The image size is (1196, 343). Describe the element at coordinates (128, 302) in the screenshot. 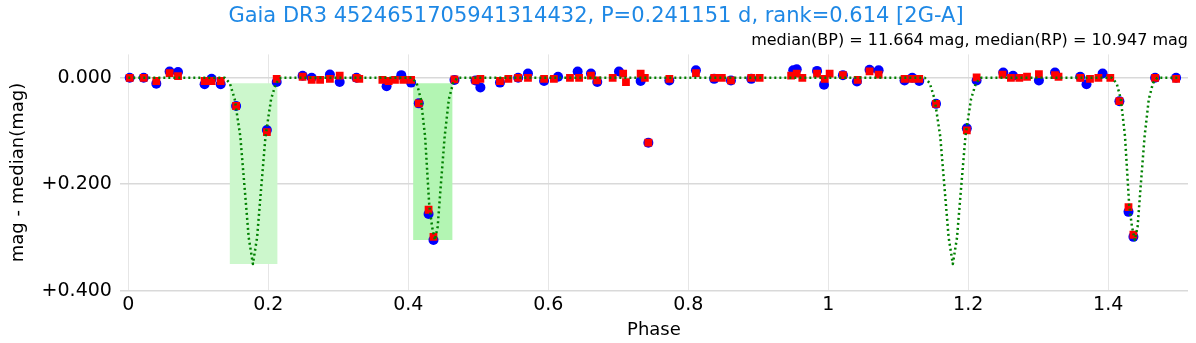

I see `x-tick-label: 0` at that location.